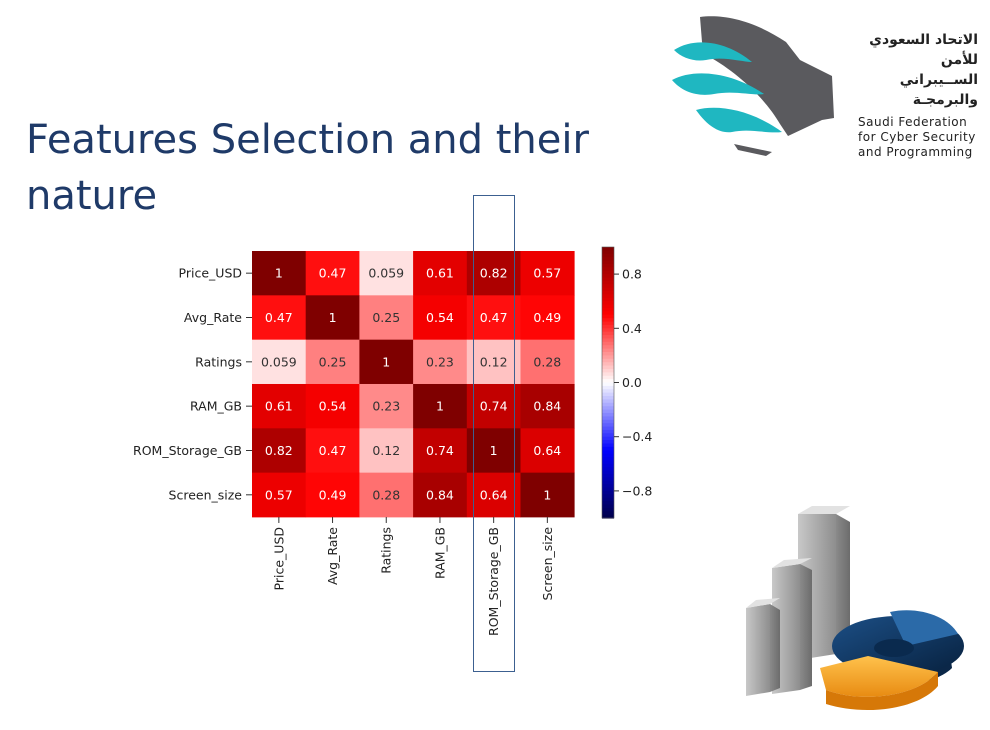 The height and width of the screenshot is (730, 990). I want to click on heatmap-cell-label: 0.64, so click(547, 450).